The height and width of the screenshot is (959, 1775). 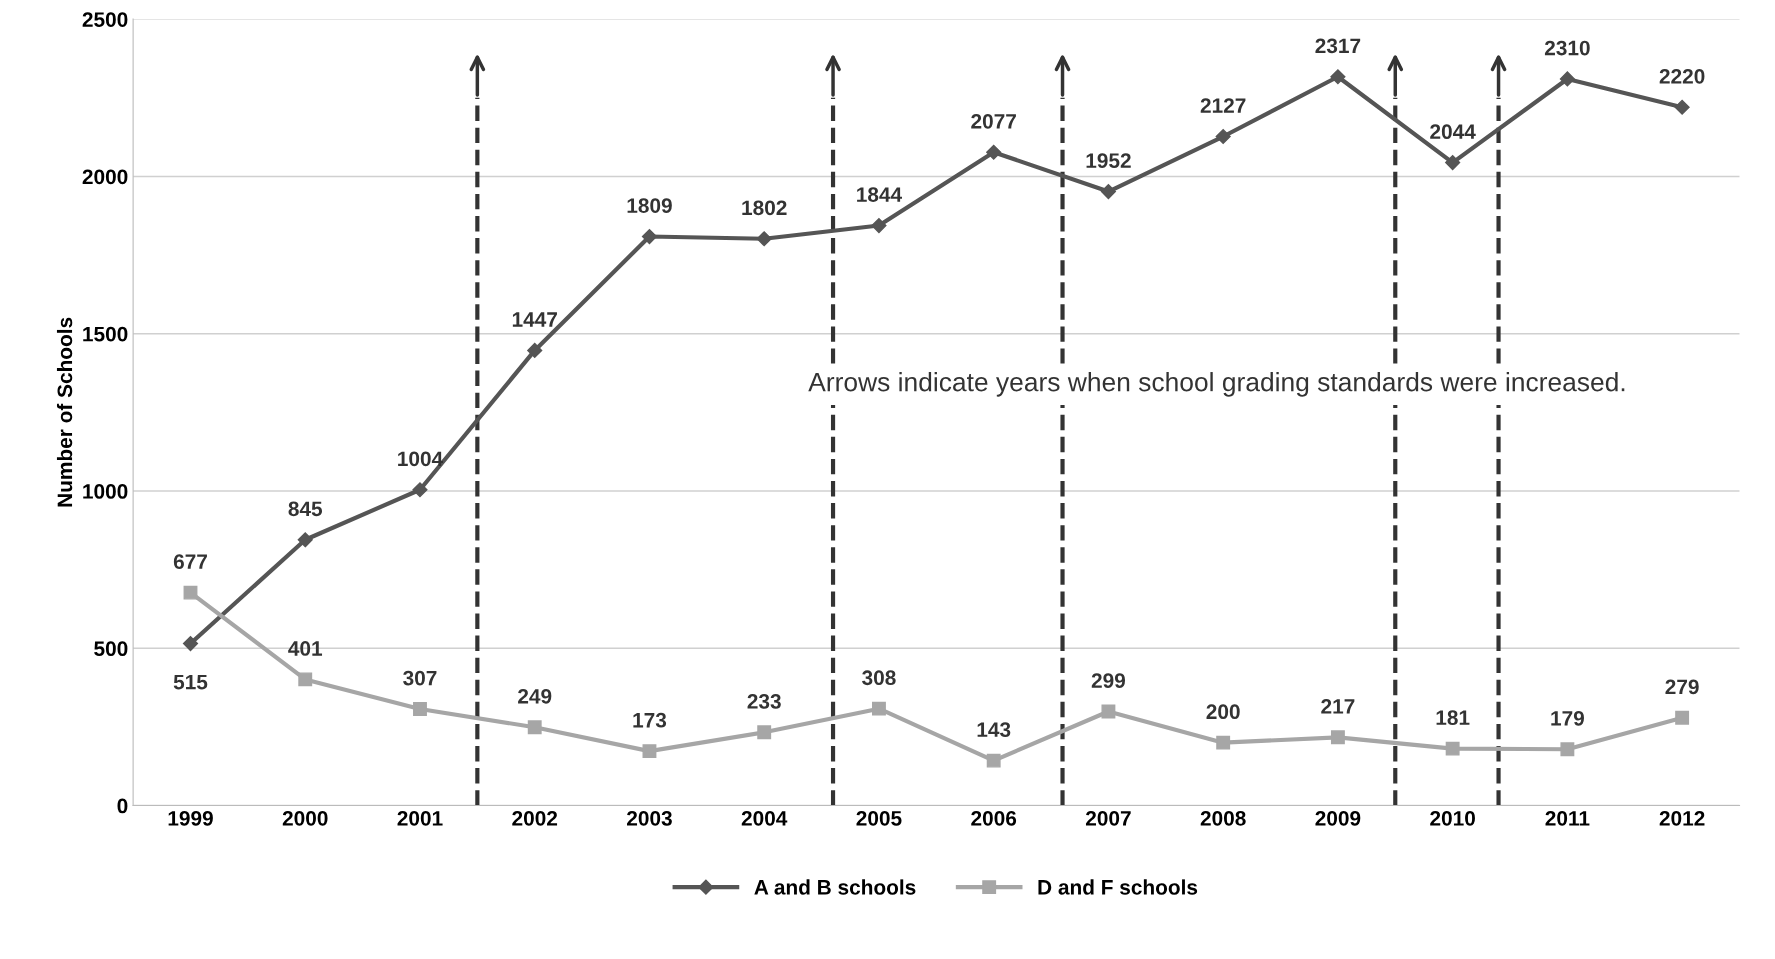 What do you see at coordinates (122, 806) in the screenshot?
I see `y-tick-label: 0` at bounding box center [122, 806].